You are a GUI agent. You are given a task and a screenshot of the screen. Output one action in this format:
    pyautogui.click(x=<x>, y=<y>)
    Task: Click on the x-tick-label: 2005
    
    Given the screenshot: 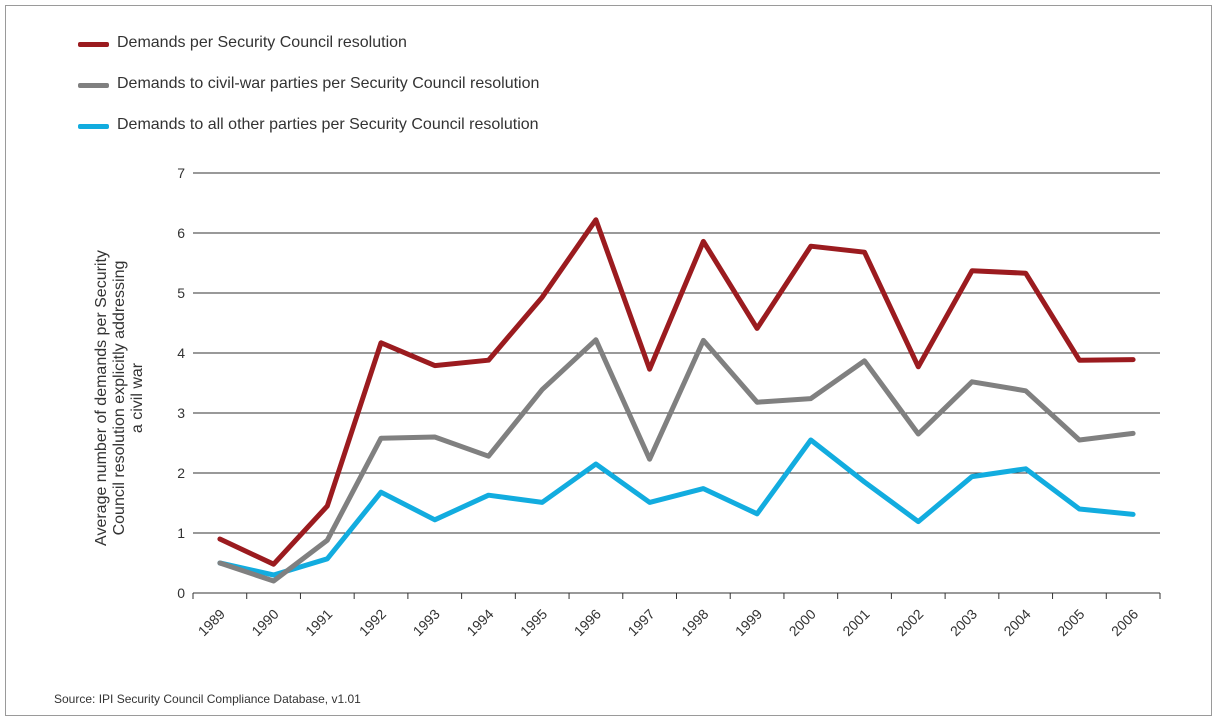 What is the action you would take?
    pyautogui.click(x=1070, y=622)
    